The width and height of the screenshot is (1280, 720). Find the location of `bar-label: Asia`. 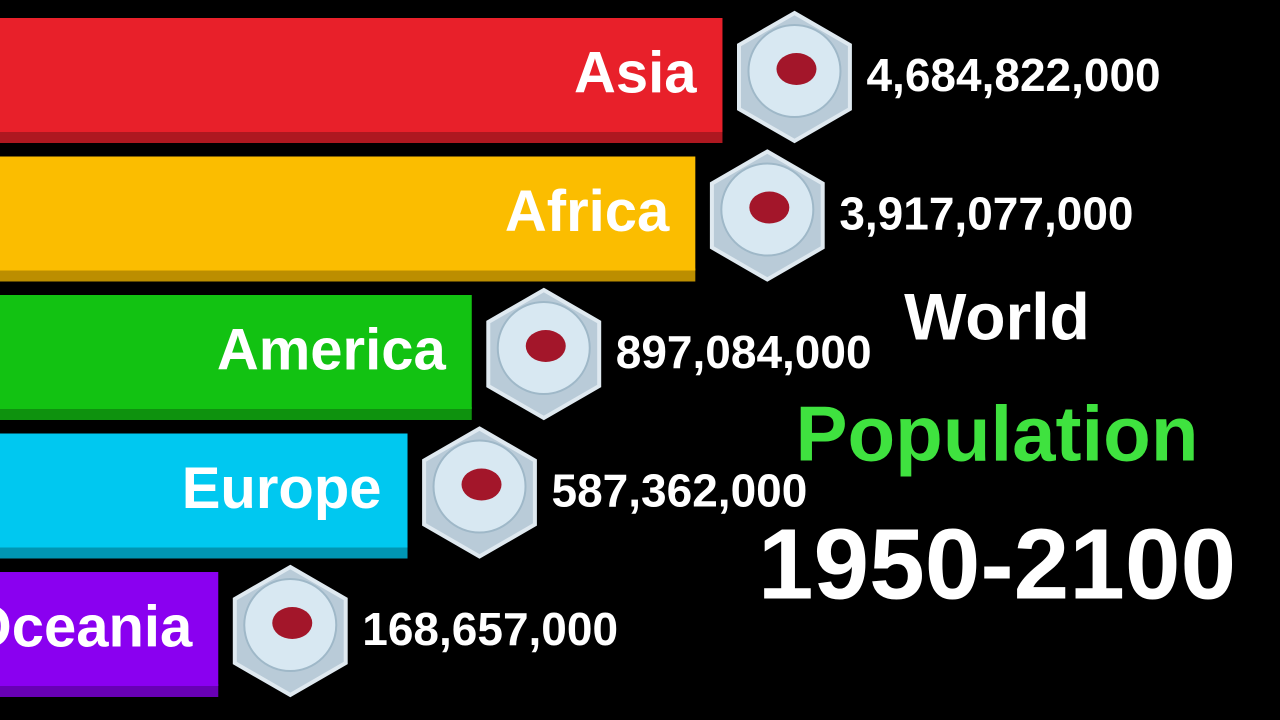

bar-label: Asia is located at coordinates (635, 72).